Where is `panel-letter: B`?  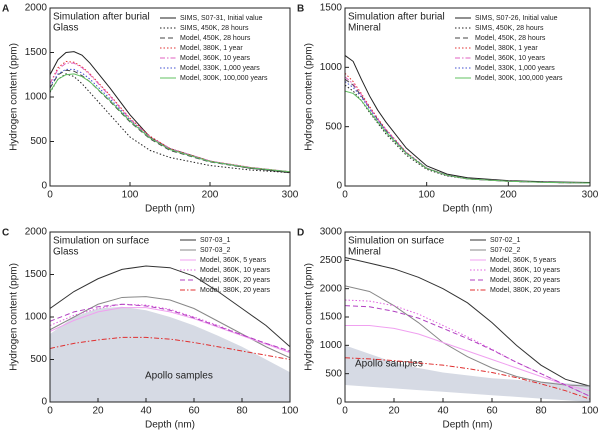 panel-letter: B is located at coordinates (300, 9).